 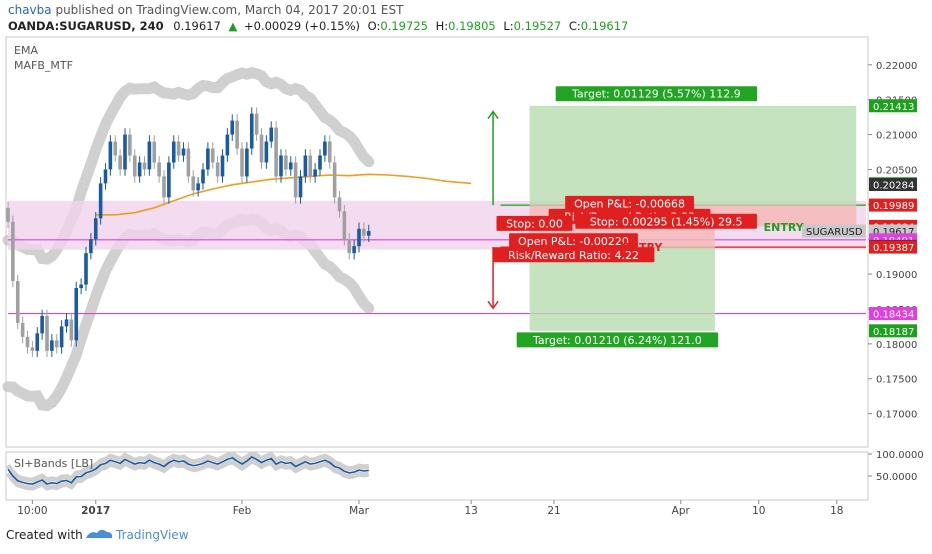 I want to click on open-label: O:, so click(x=374, y=26).